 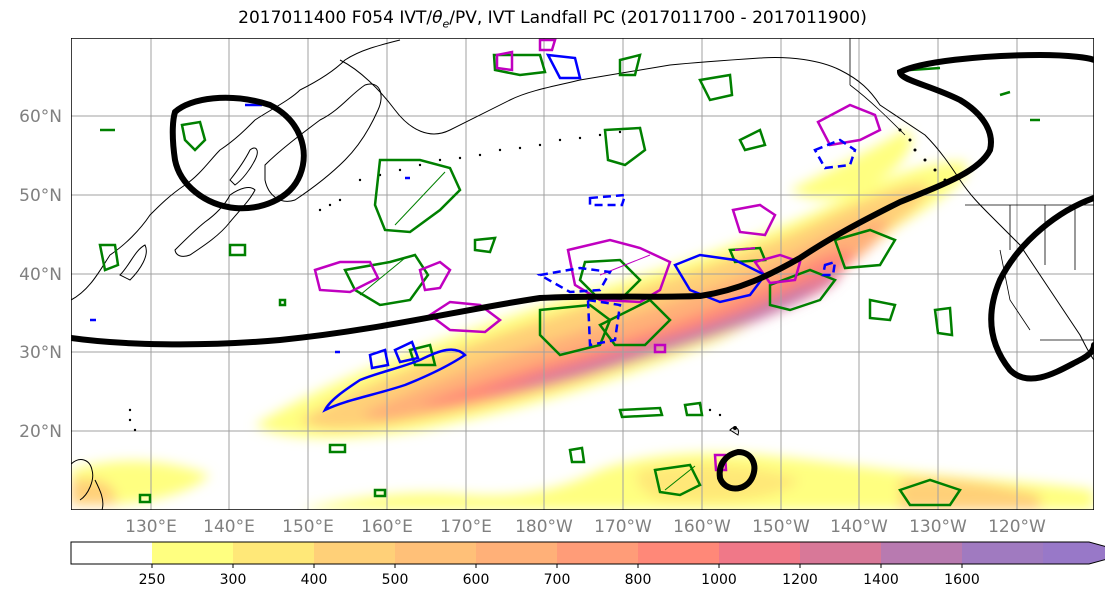 What do you see at coordinates (1017, 527) in the screenshot?
I see `lon-label-120w: 120°W` at bounding box center [1017, 527].